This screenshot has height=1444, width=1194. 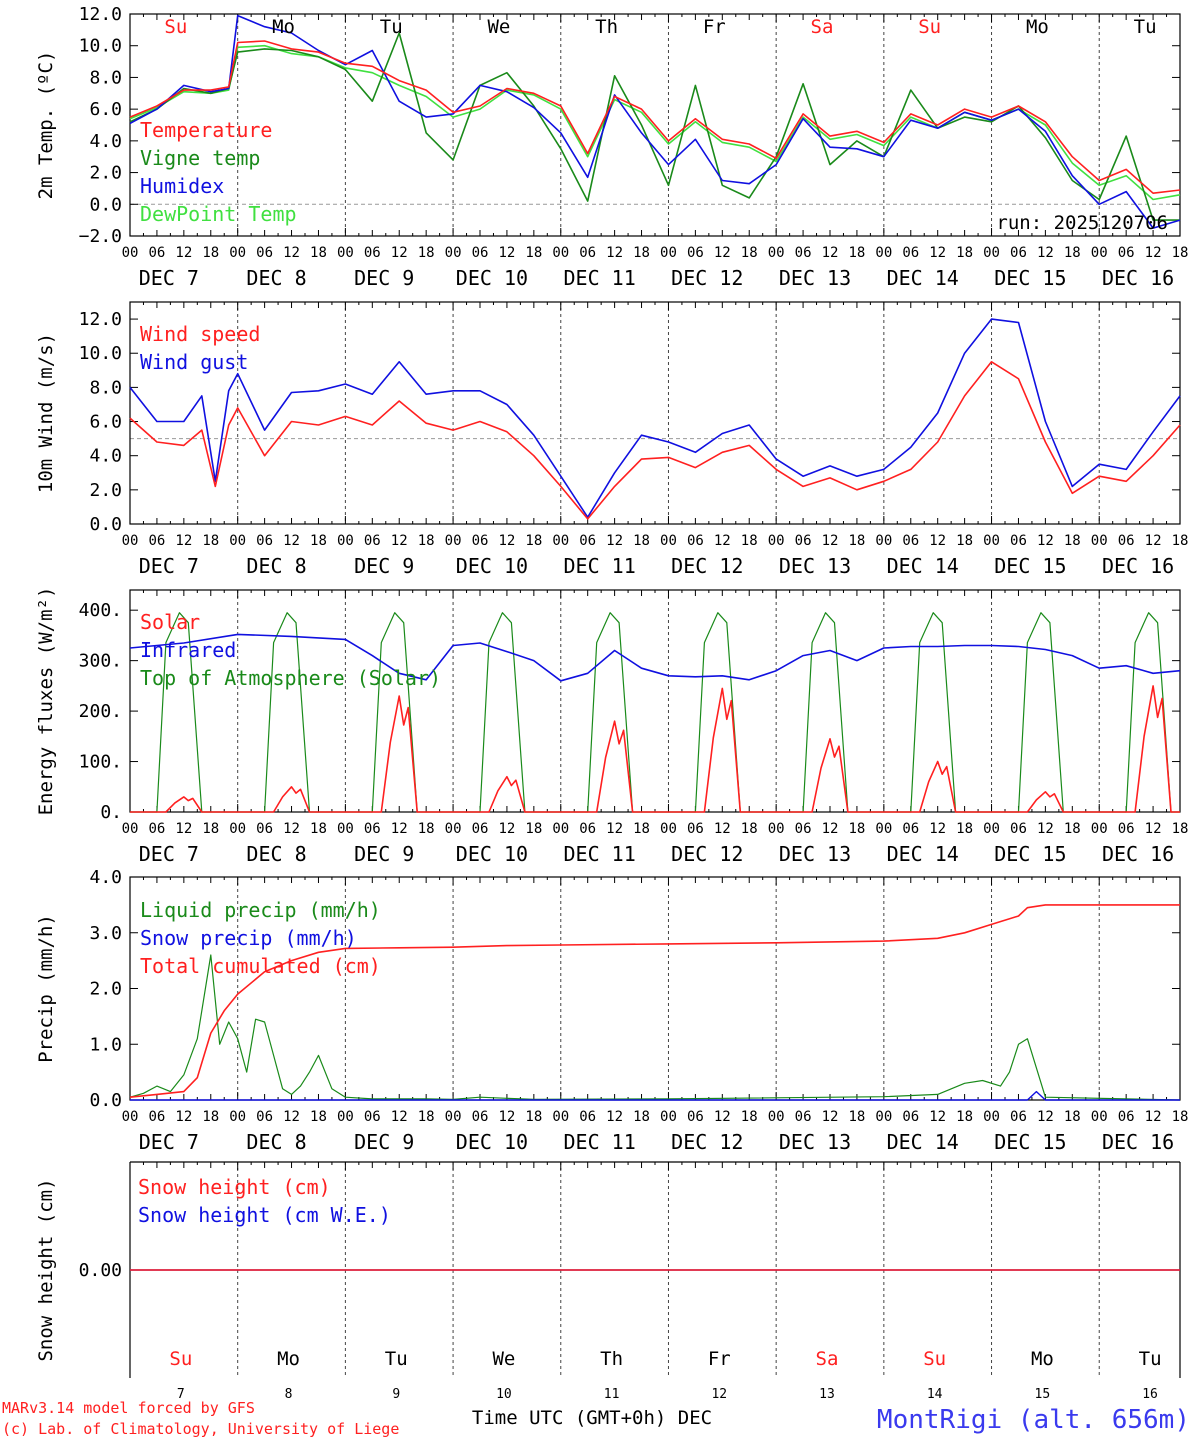 I want to click on series-line-liquid-precip, so click(x=655, y=1027).